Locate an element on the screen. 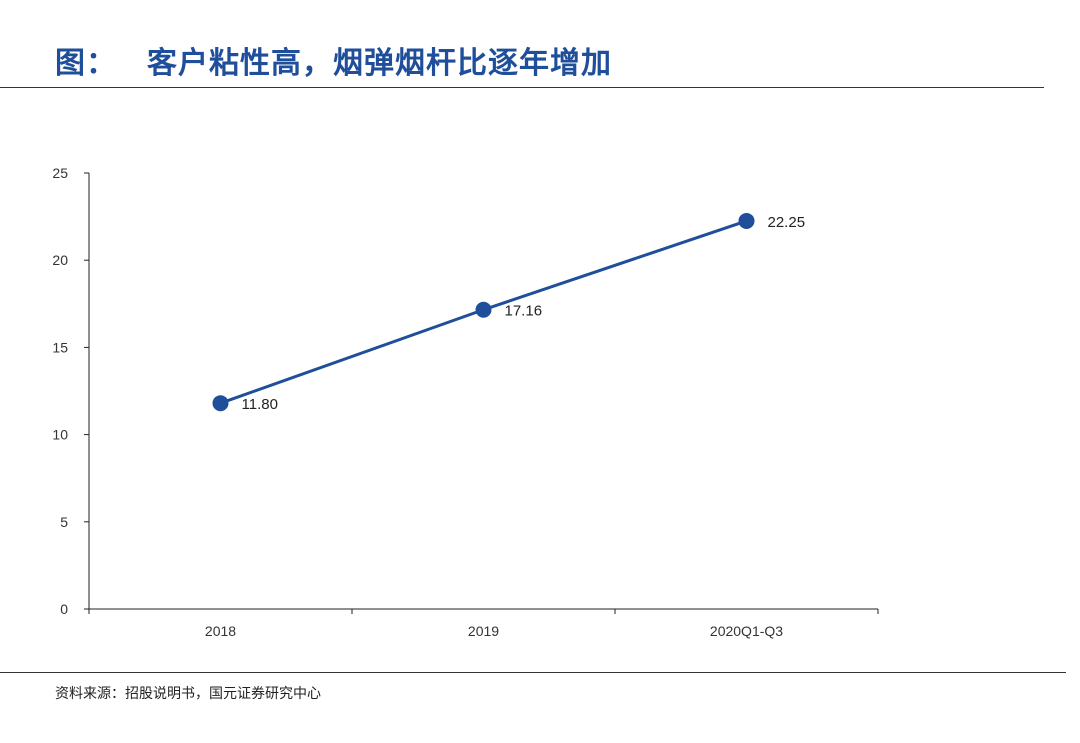 The height and width of the screenshot is (743, 1080). y-tick-label: 20 is located at coordinates (60, 260).